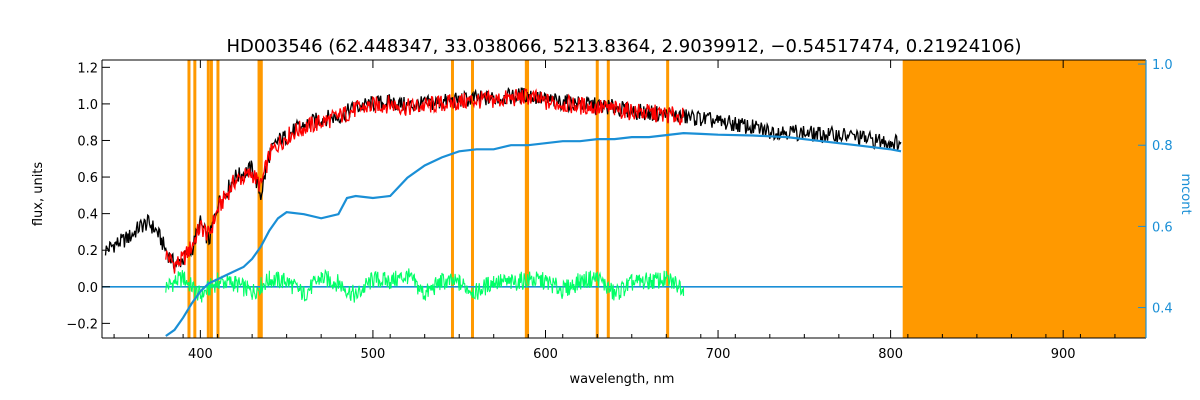 The height and width of the screenshot is (400, 1200). What do you see at coordinates (1162, 146) in the screenshot?
I see `y2-tick-label-2: 0.8` at bounding box center [1162, 146].